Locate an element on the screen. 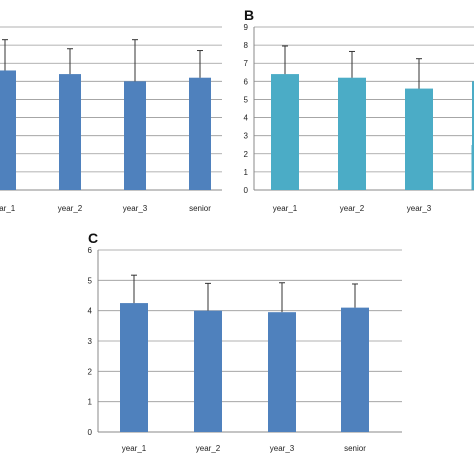  x-tick-label: ear_1 is located at coordinates (8, 208).